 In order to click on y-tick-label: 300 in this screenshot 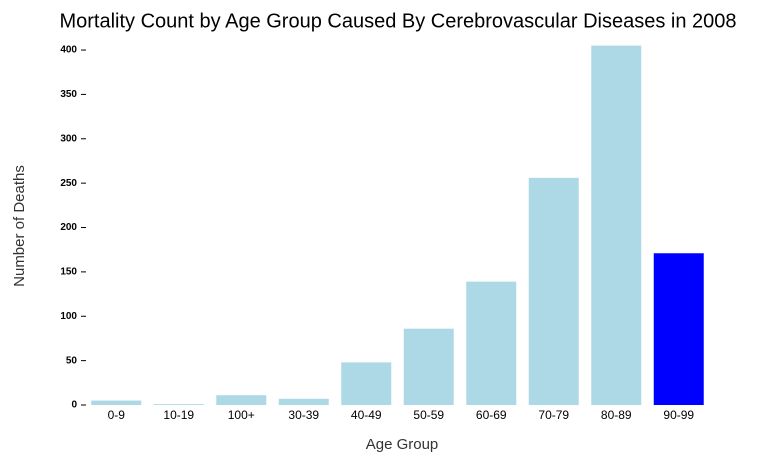, I will do `click(68, 138)`.